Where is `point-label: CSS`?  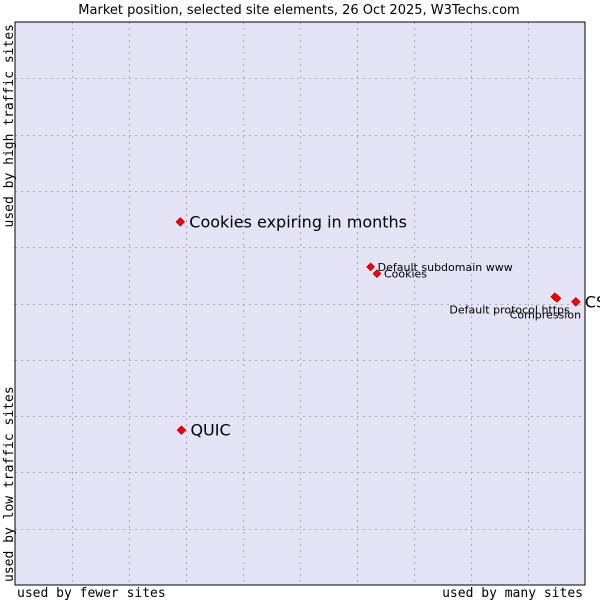
point-label: CSS is located at coordinates (592, 301).